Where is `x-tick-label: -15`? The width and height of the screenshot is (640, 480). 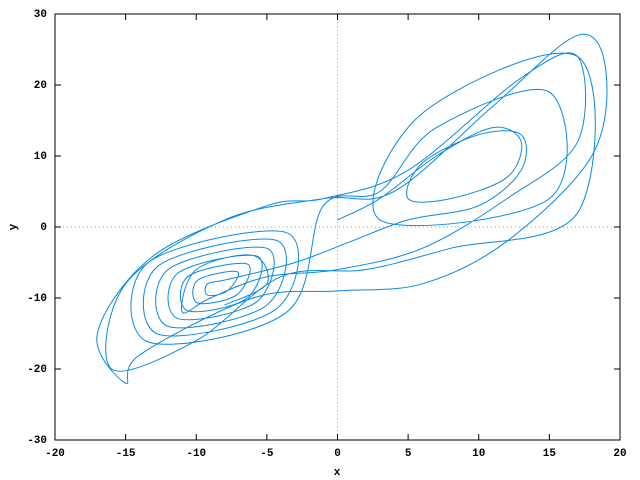
x-tick-label: -15 is located at coordinates (126, 454).